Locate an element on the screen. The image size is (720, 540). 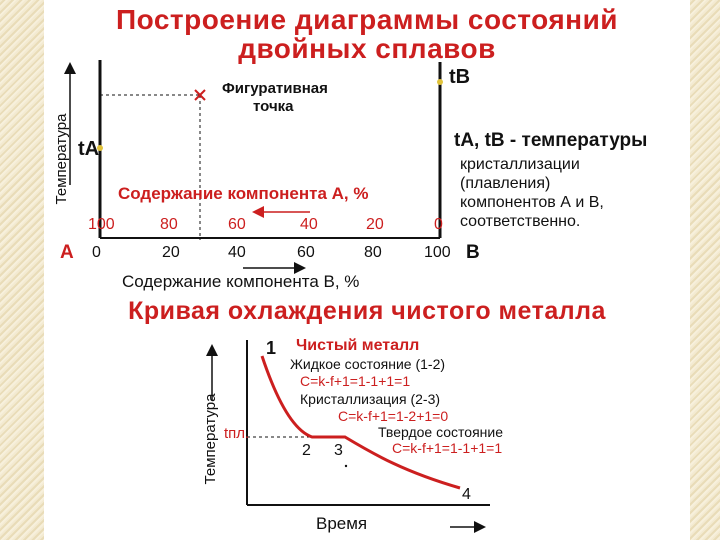
cooling-y-axis-label: Температура is located at coordinates (210, 439).